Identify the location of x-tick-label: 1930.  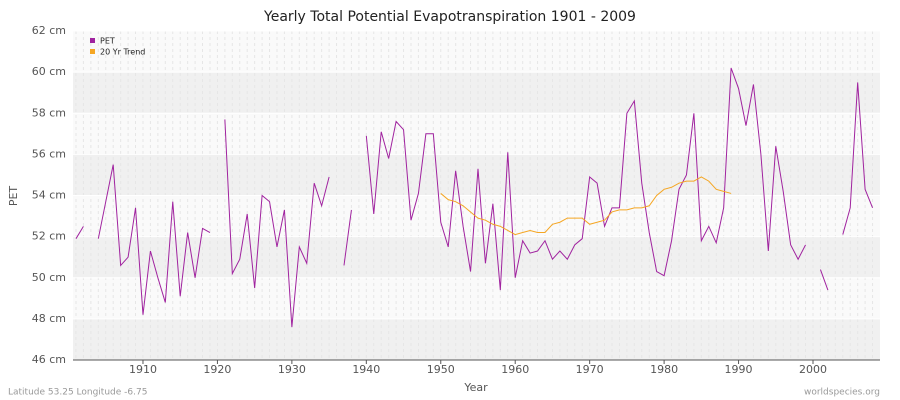
(292, 369).